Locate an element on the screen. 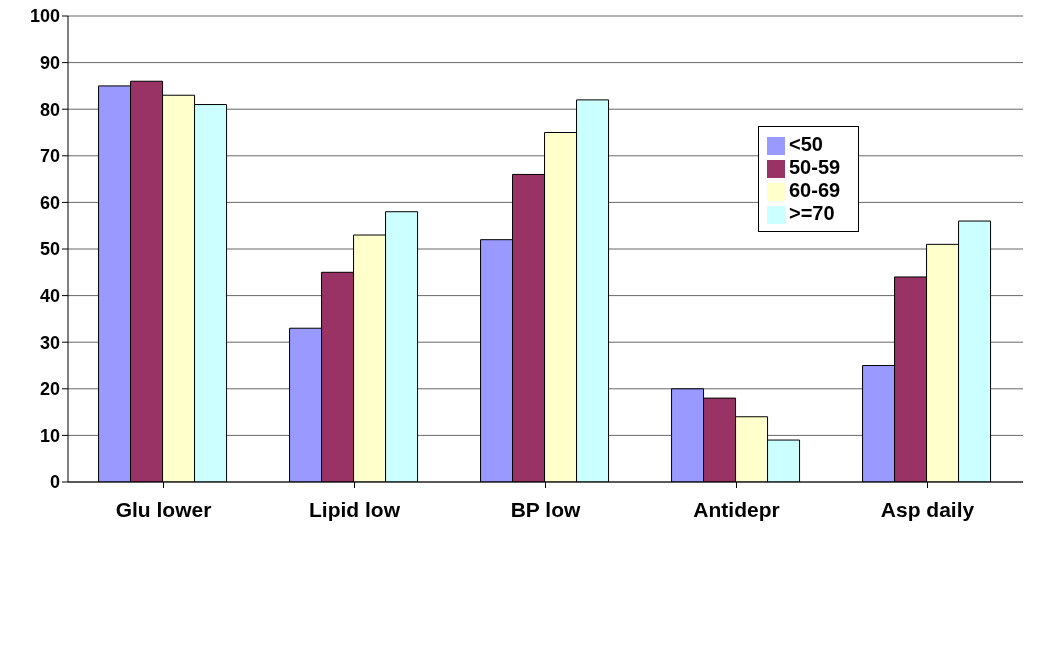  legend-label: <50 is located at coordinates (806, 144).